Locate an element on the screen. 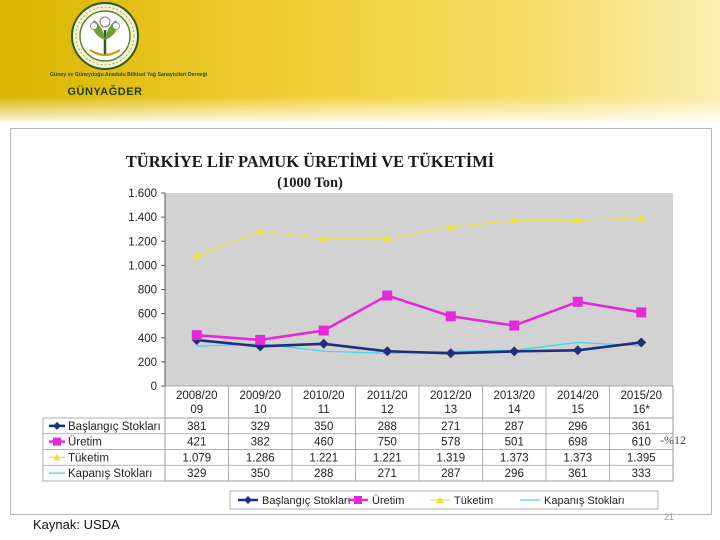  x-tick-label-line1: 2011/20 is located at coordinates (387, 396).